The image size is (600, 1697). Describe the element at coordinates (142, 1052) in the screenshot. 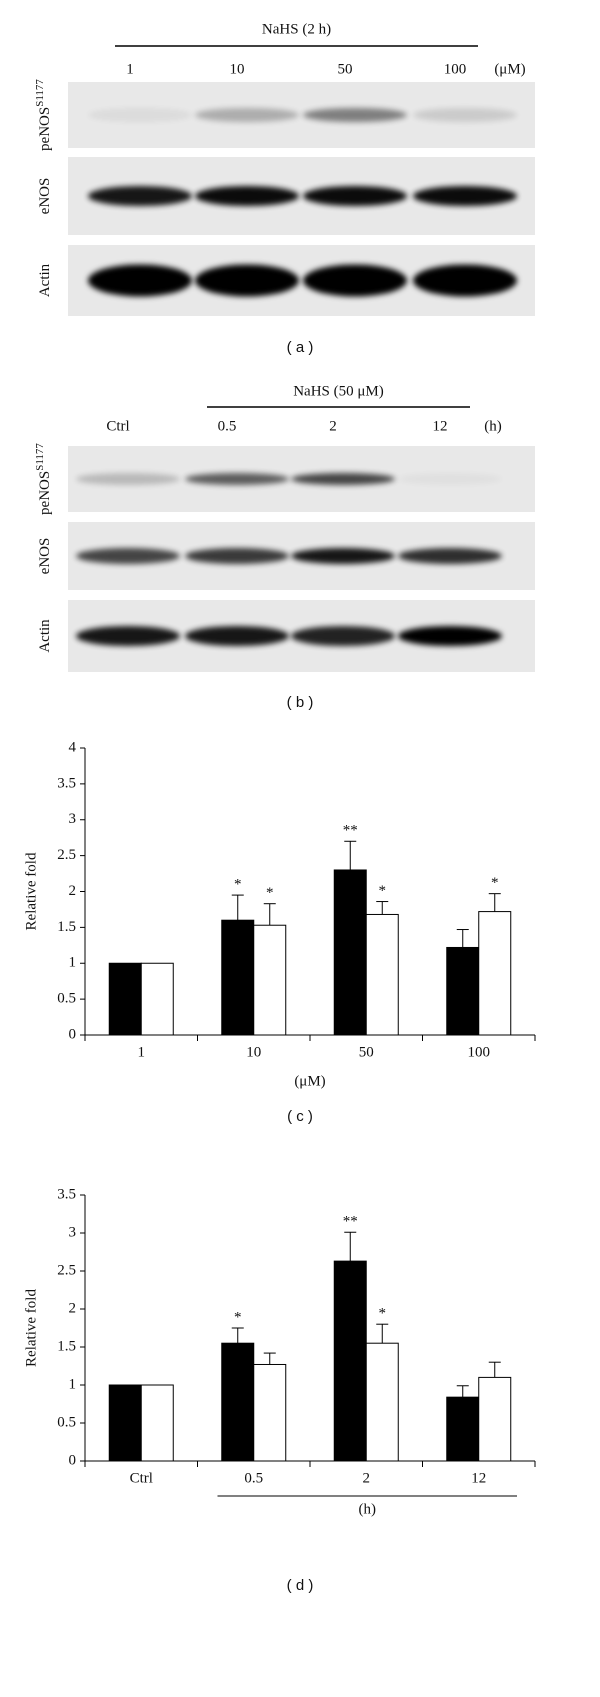

I see `x-tick-label: 1` at that location.